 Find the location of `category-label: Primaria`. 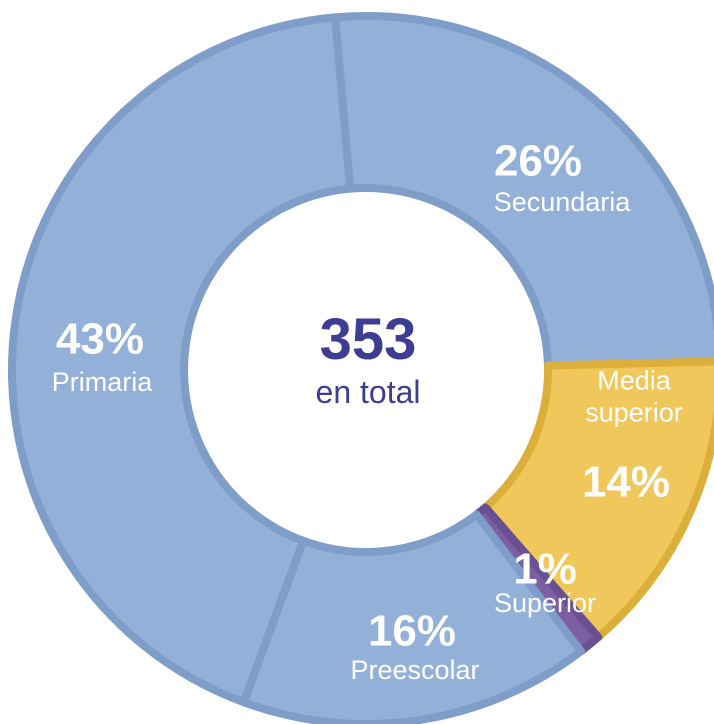

category-label: Primaria is located at coordinates (102, 381).